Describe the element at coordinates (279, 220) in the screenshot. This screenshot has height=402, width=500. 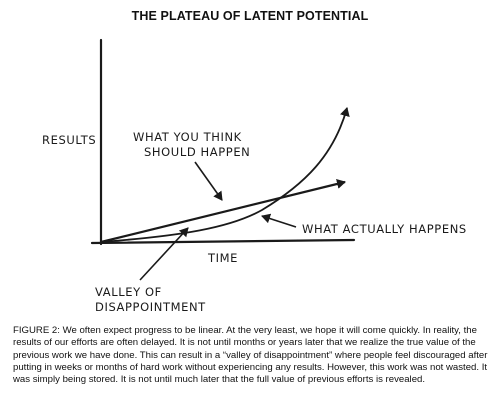
I see `actual-pointer-arrow` at that location.